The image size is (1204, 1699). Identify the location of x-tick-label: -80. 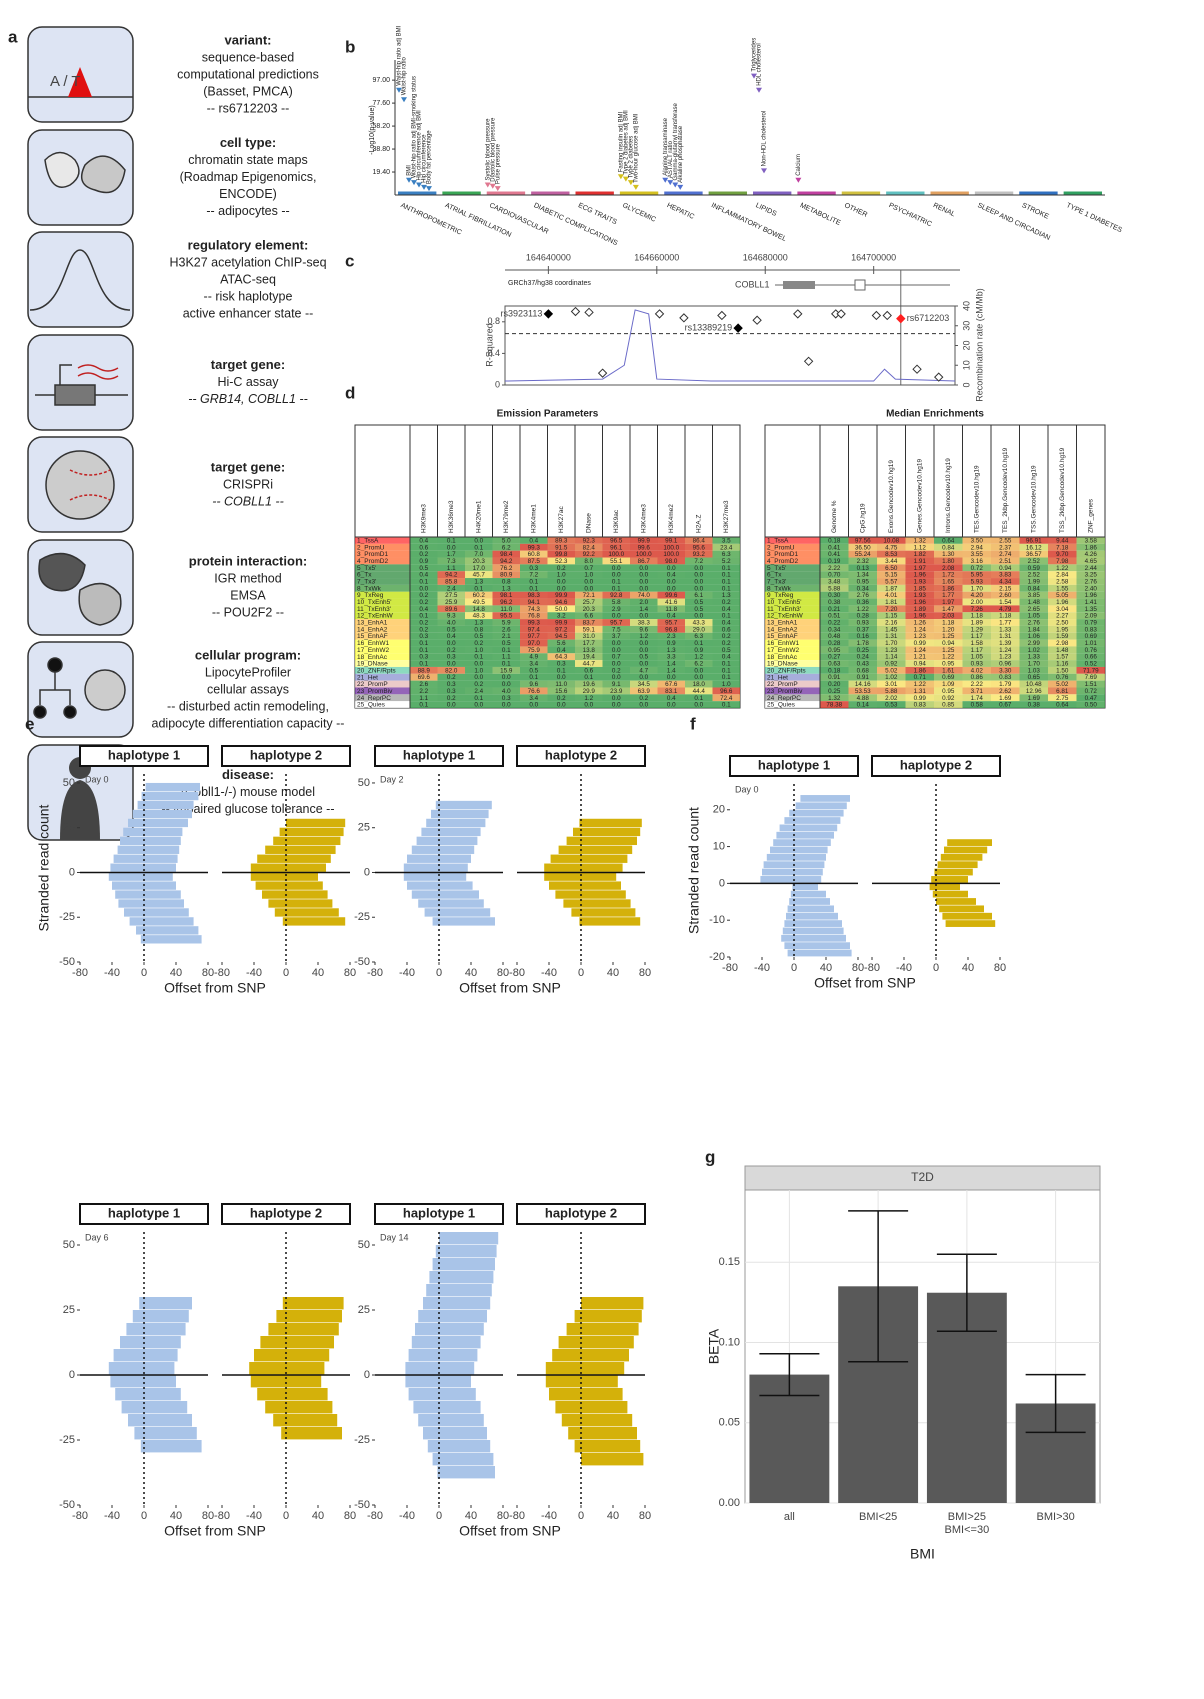
(375, 1516).